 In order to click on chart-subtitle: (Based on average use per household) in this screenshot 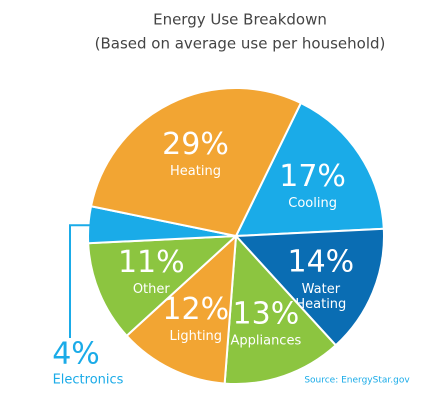, I will do `click(240, 44)`.